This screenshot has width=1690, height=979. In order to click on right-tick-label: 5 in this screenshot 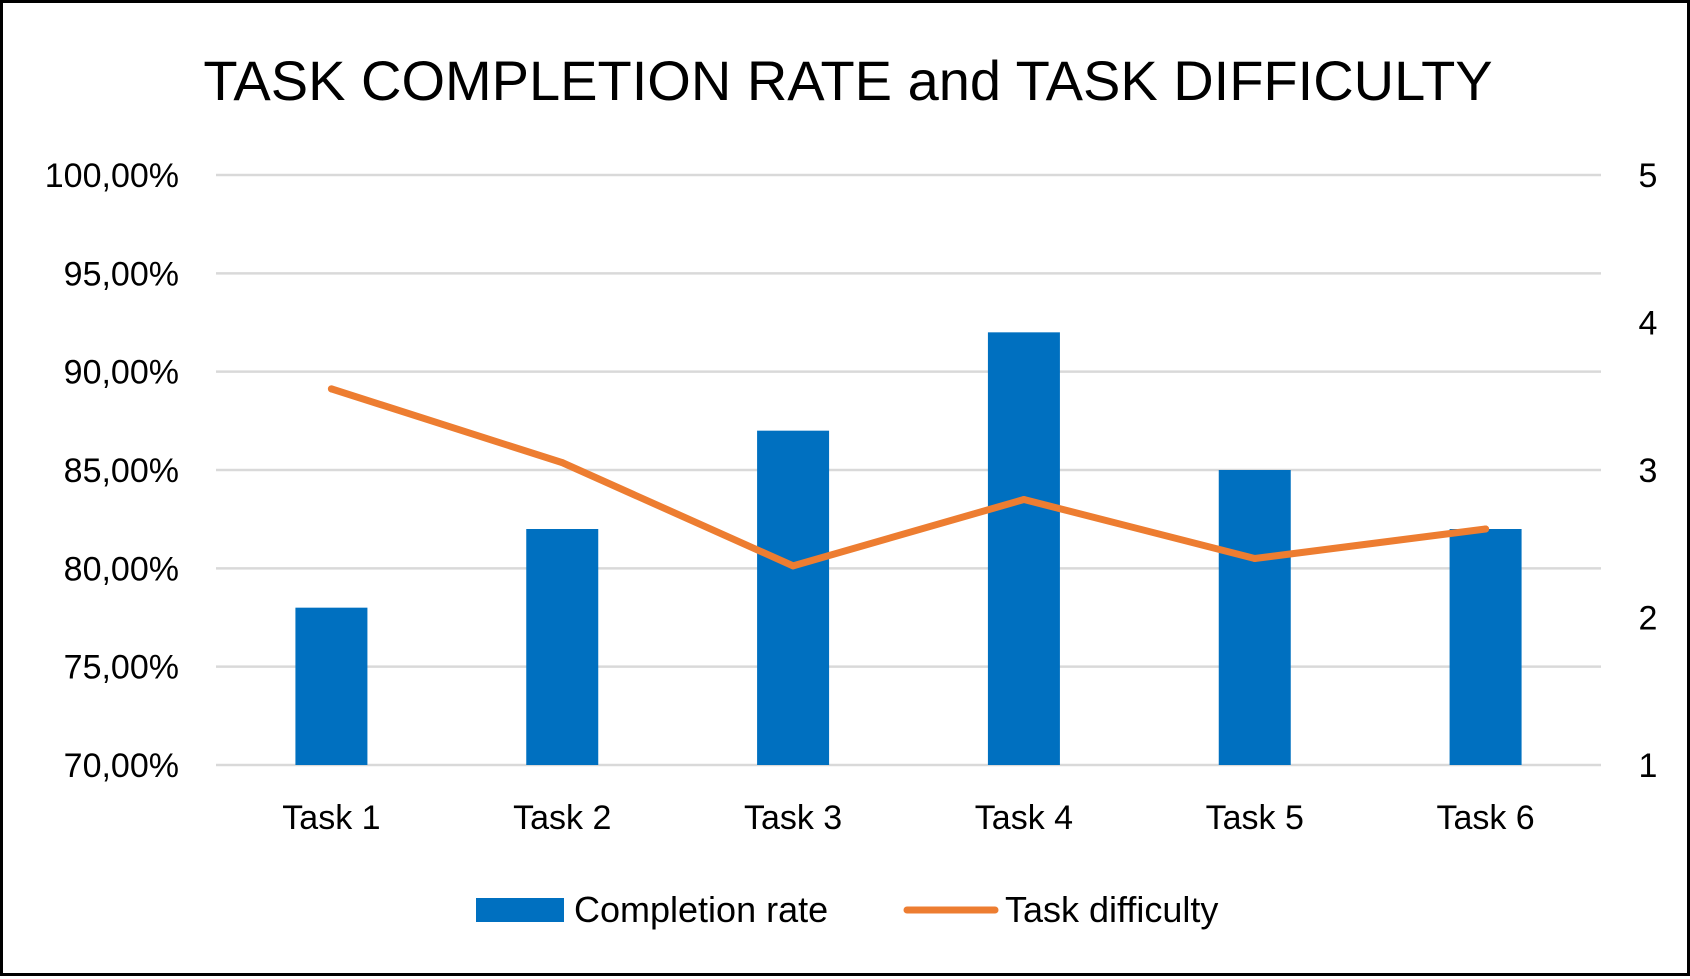, I will do `click(1648, 176)`.